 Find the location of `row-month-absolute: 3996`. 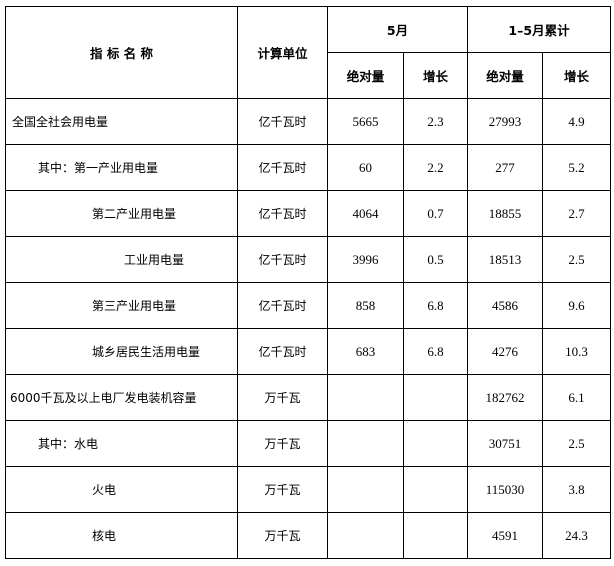

row-month-absolute: 3996 is located at coordinates (365, 259).